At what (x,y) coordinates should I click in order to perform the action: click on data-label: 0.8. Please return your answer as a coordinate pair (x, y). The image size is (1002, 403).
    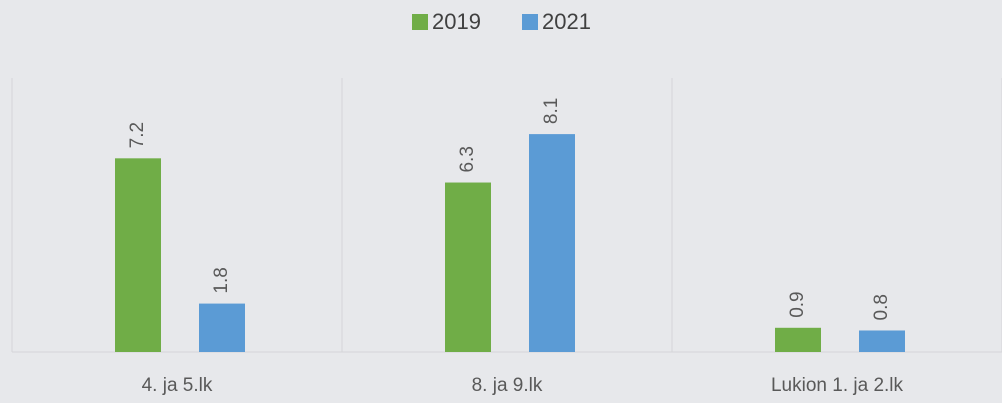
    Looking at the image, I should click on (881, 307).